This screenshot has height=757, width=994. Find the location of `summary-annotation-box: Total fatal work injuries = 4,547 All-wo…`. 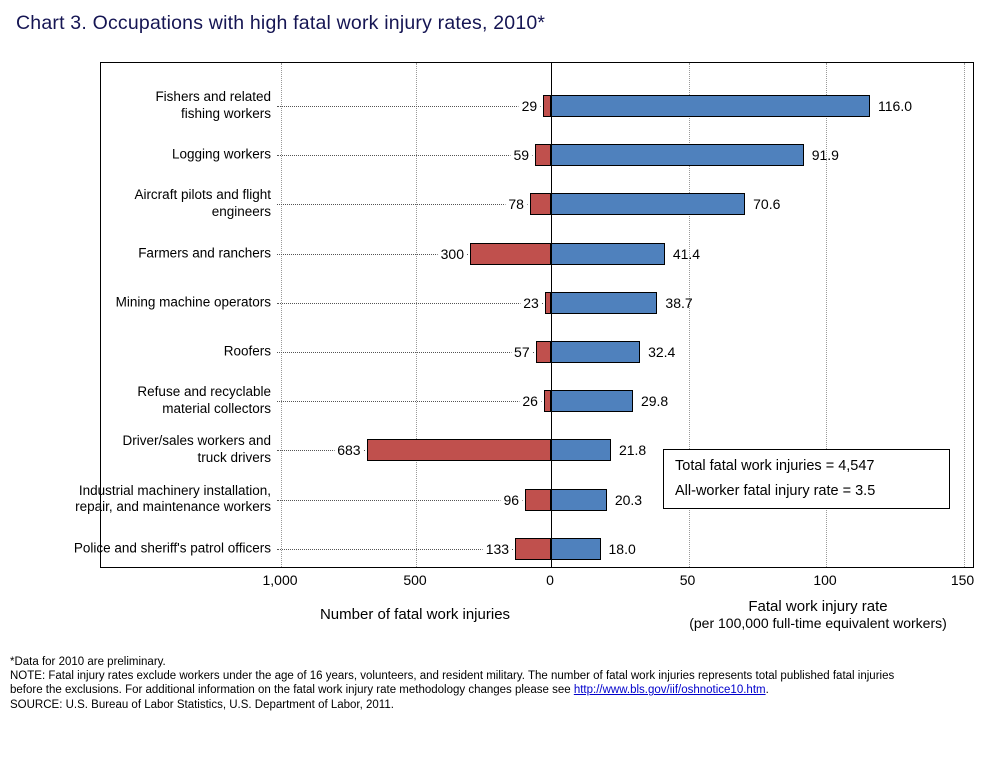

summary-annotation-box: Total fatal work injuries = 4,547 All-wo… is located at coordinates (806, 479).